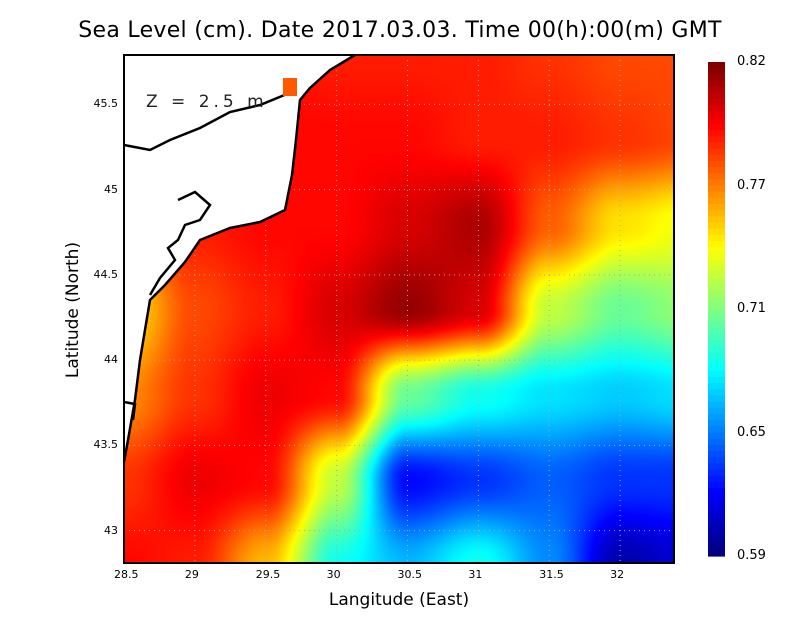 This screenshot has width=800, height=618. What do you see at coordinates (106, 445) in the screenshot?
I see `y-tick-label: 43.5` at bounding box center [106, 445].